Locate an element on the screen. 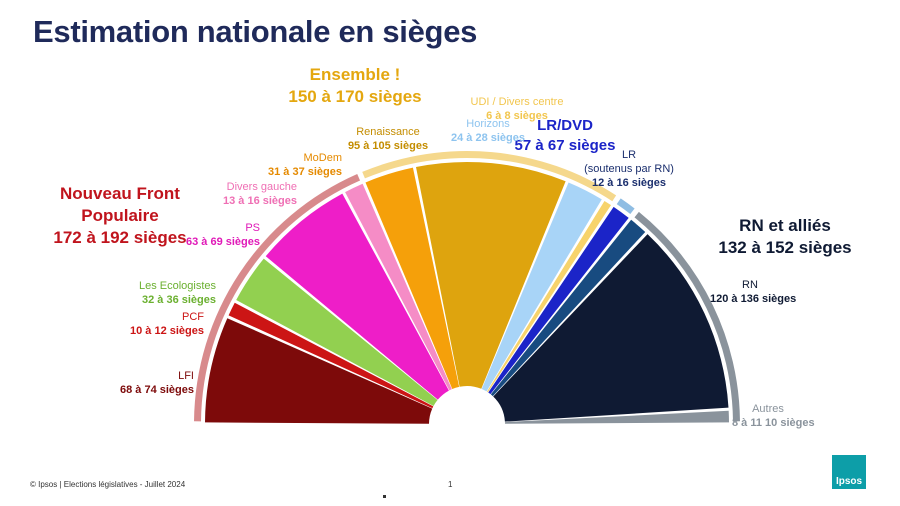 Image resolution: width=900 pixels, height=506 pixels. slice-les-ecologistes is located at coordinates (337, 332).